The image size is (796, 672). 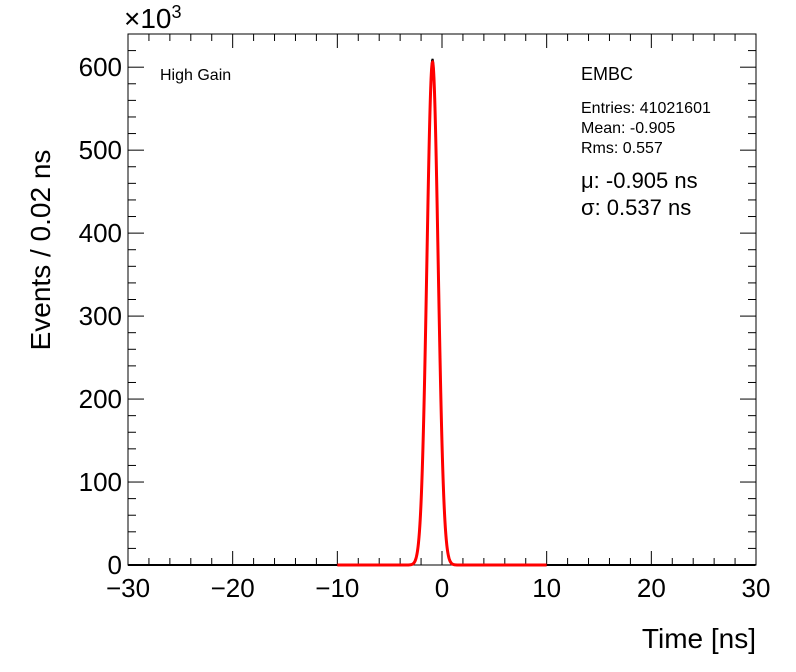 What do you see at coordinates (699, 638) in the screenshot?
I see `x-axis-title: Time [ns]` at bounding box center [699, 638].